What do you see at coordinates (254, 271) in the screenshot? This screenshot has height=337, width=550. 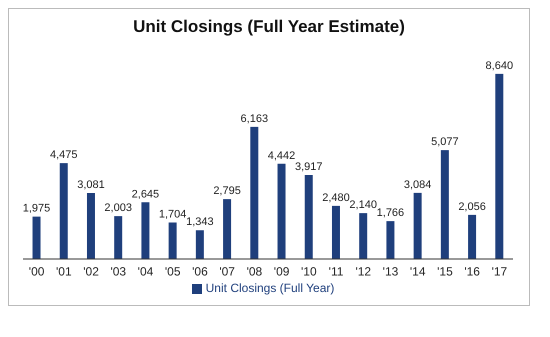 I see `x-tick-label: '08` at bounding box center [254, 271].